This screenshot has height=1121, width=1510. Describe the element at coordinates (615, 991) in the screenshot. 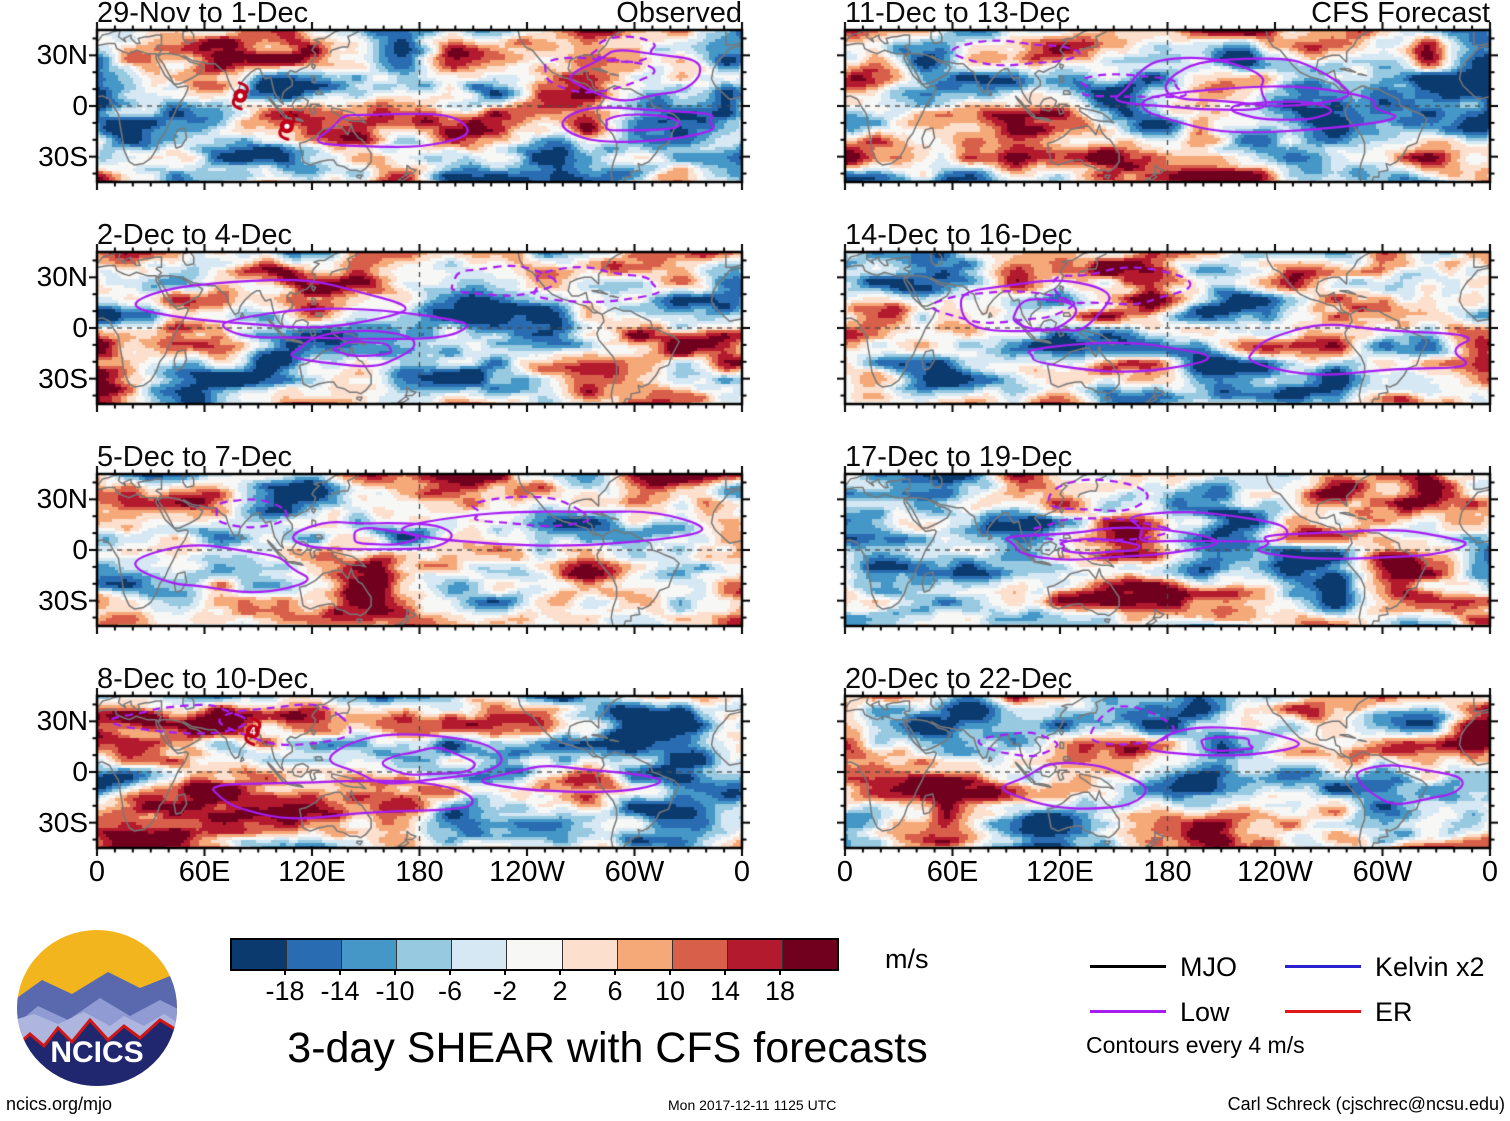

I see `colorbar-tick-value: 6` at that location.